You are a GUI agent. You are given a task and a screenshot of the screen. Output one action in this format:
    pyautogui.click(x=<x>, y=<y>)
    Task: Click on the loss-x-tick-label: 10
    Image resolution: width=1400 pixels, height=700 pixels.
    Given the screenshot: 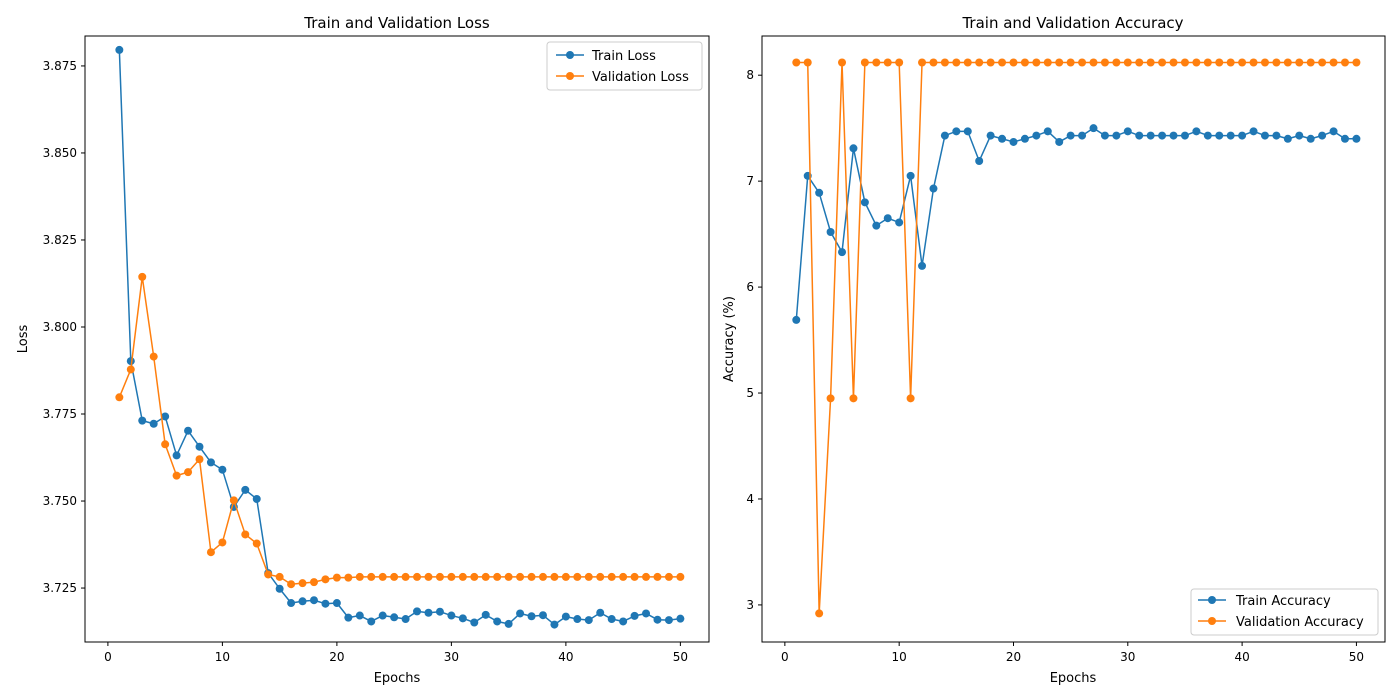 What is the action you would take?
    pyautogui.click(x=222, y=657)
    